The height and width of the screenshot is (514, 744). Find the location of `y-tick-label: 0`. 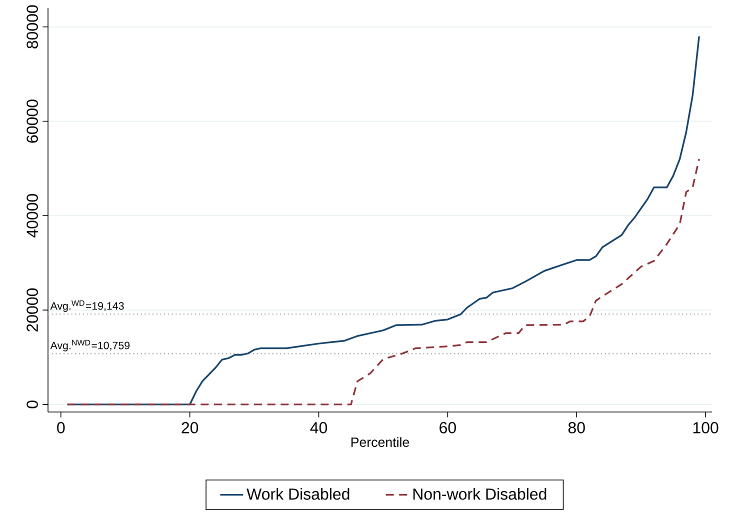

y-tick-label: 0 is located at coordinates (32, 404).